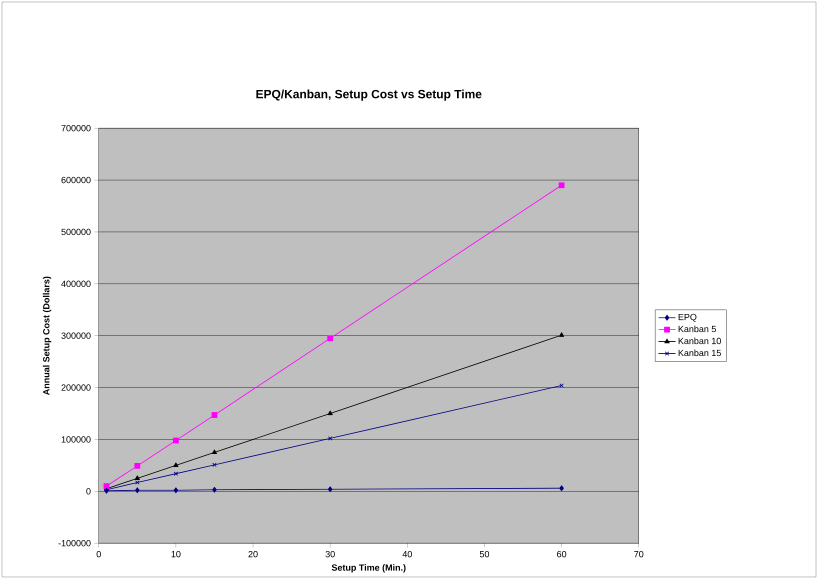 The image size is (818, 579). What do you see at coordinates (369, 568) in the screenshot?
I see `x-axis-title: Setup Time (Min.)` at bounding box center [369, 568].